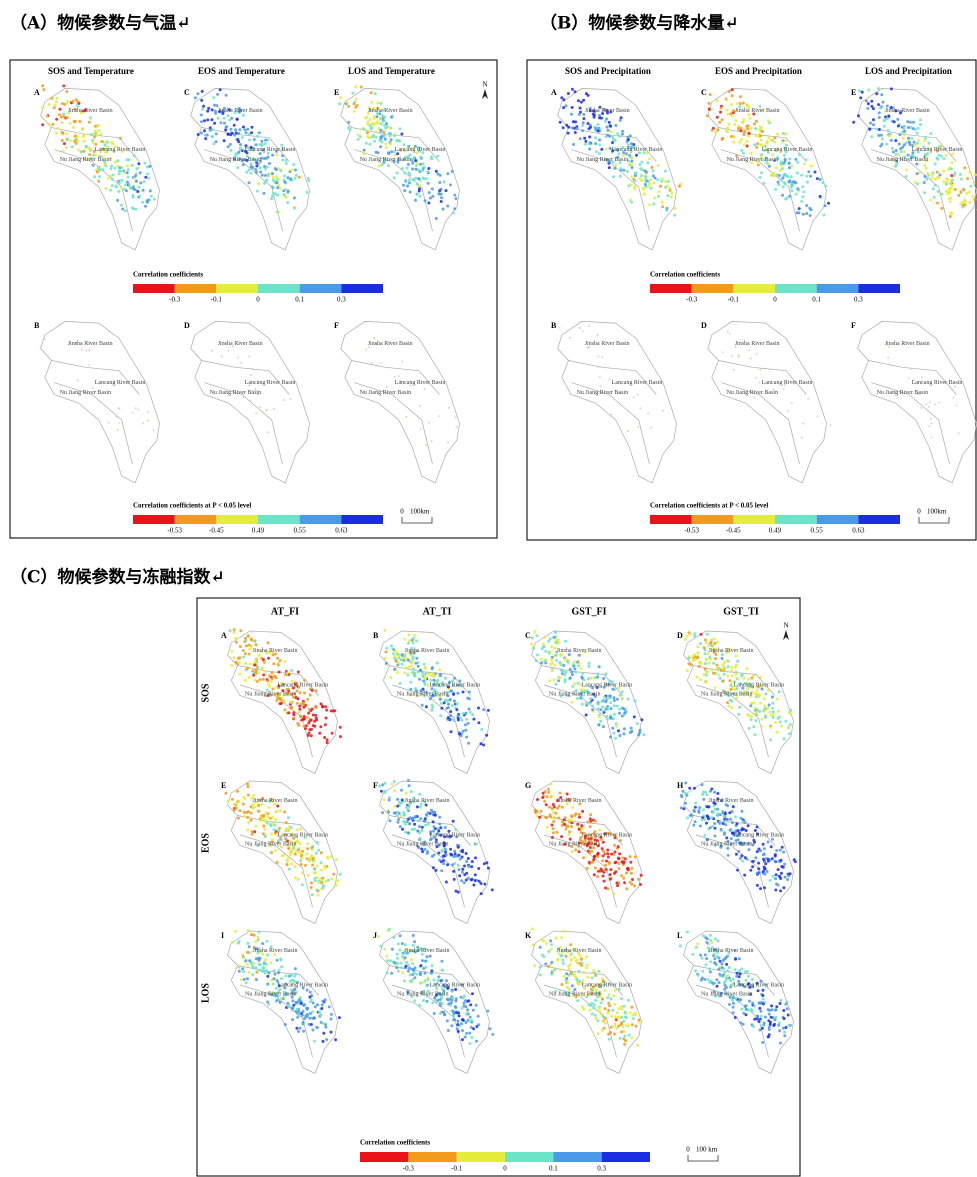 The width and height of the screenshot is (977, 1177). I want to click on basin-label: Jinsha River Basin, so click(275, 951).